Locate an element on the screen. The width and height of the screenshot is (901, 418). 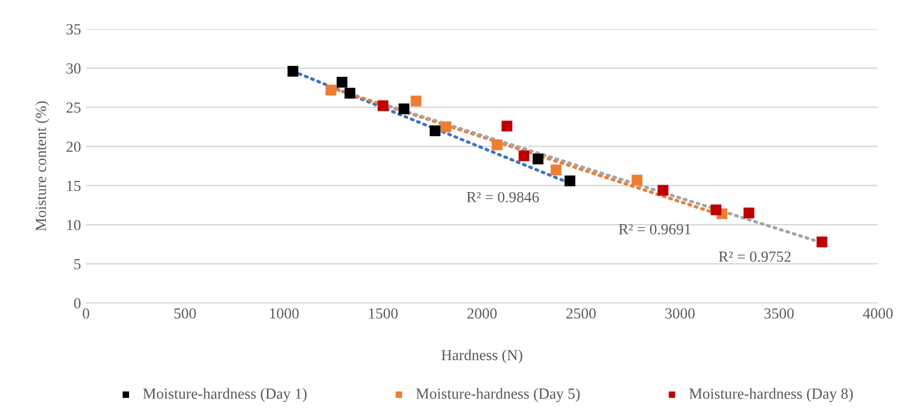
annotation: R² = 0.9752 is located at coordinates (754, 257).